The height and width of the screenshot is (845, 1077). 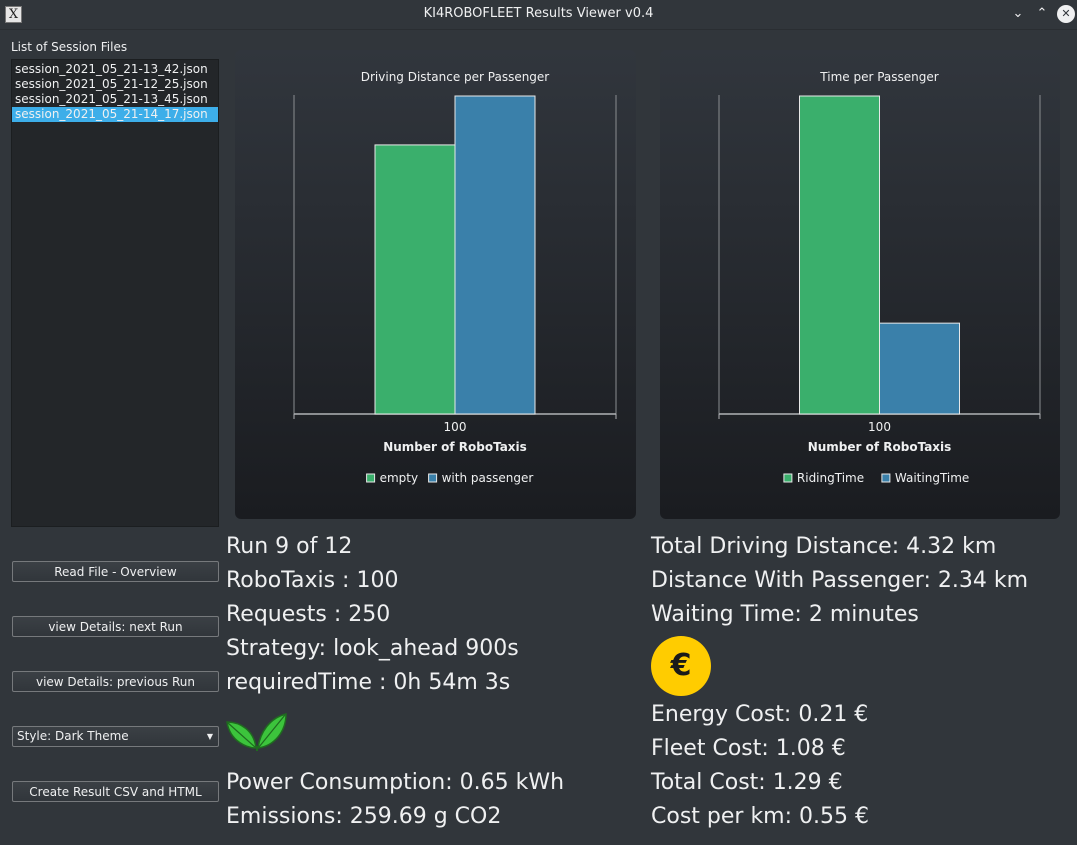 What do you see at coordinates (308, 614) in the screenshot?
I see `requests-label: Requests : 250` at bounding box center [308, 614].